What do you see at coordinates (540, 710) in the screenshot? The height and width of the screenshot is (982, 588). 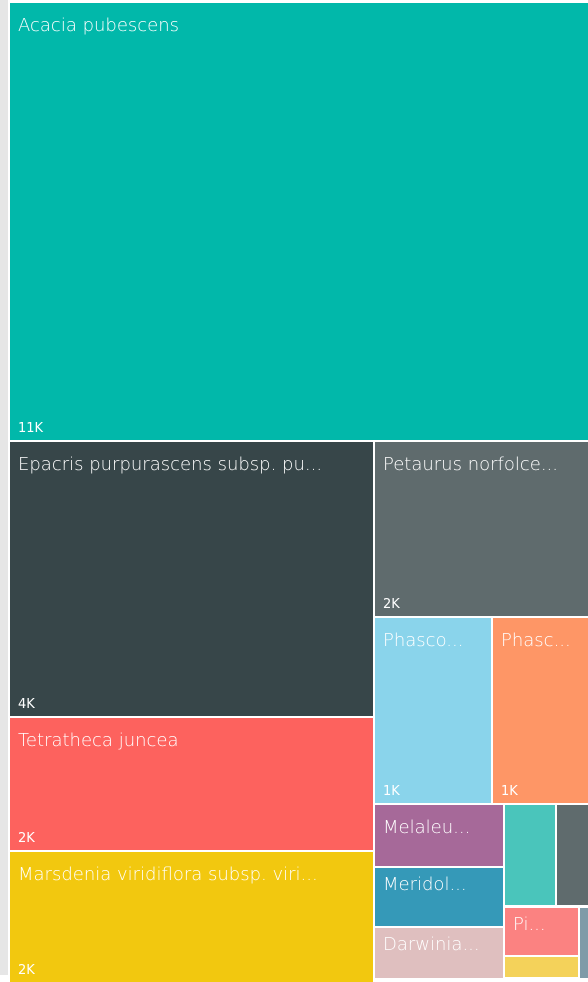 I see `tile: Phasc... 1K` at bounding box center [540, 710].